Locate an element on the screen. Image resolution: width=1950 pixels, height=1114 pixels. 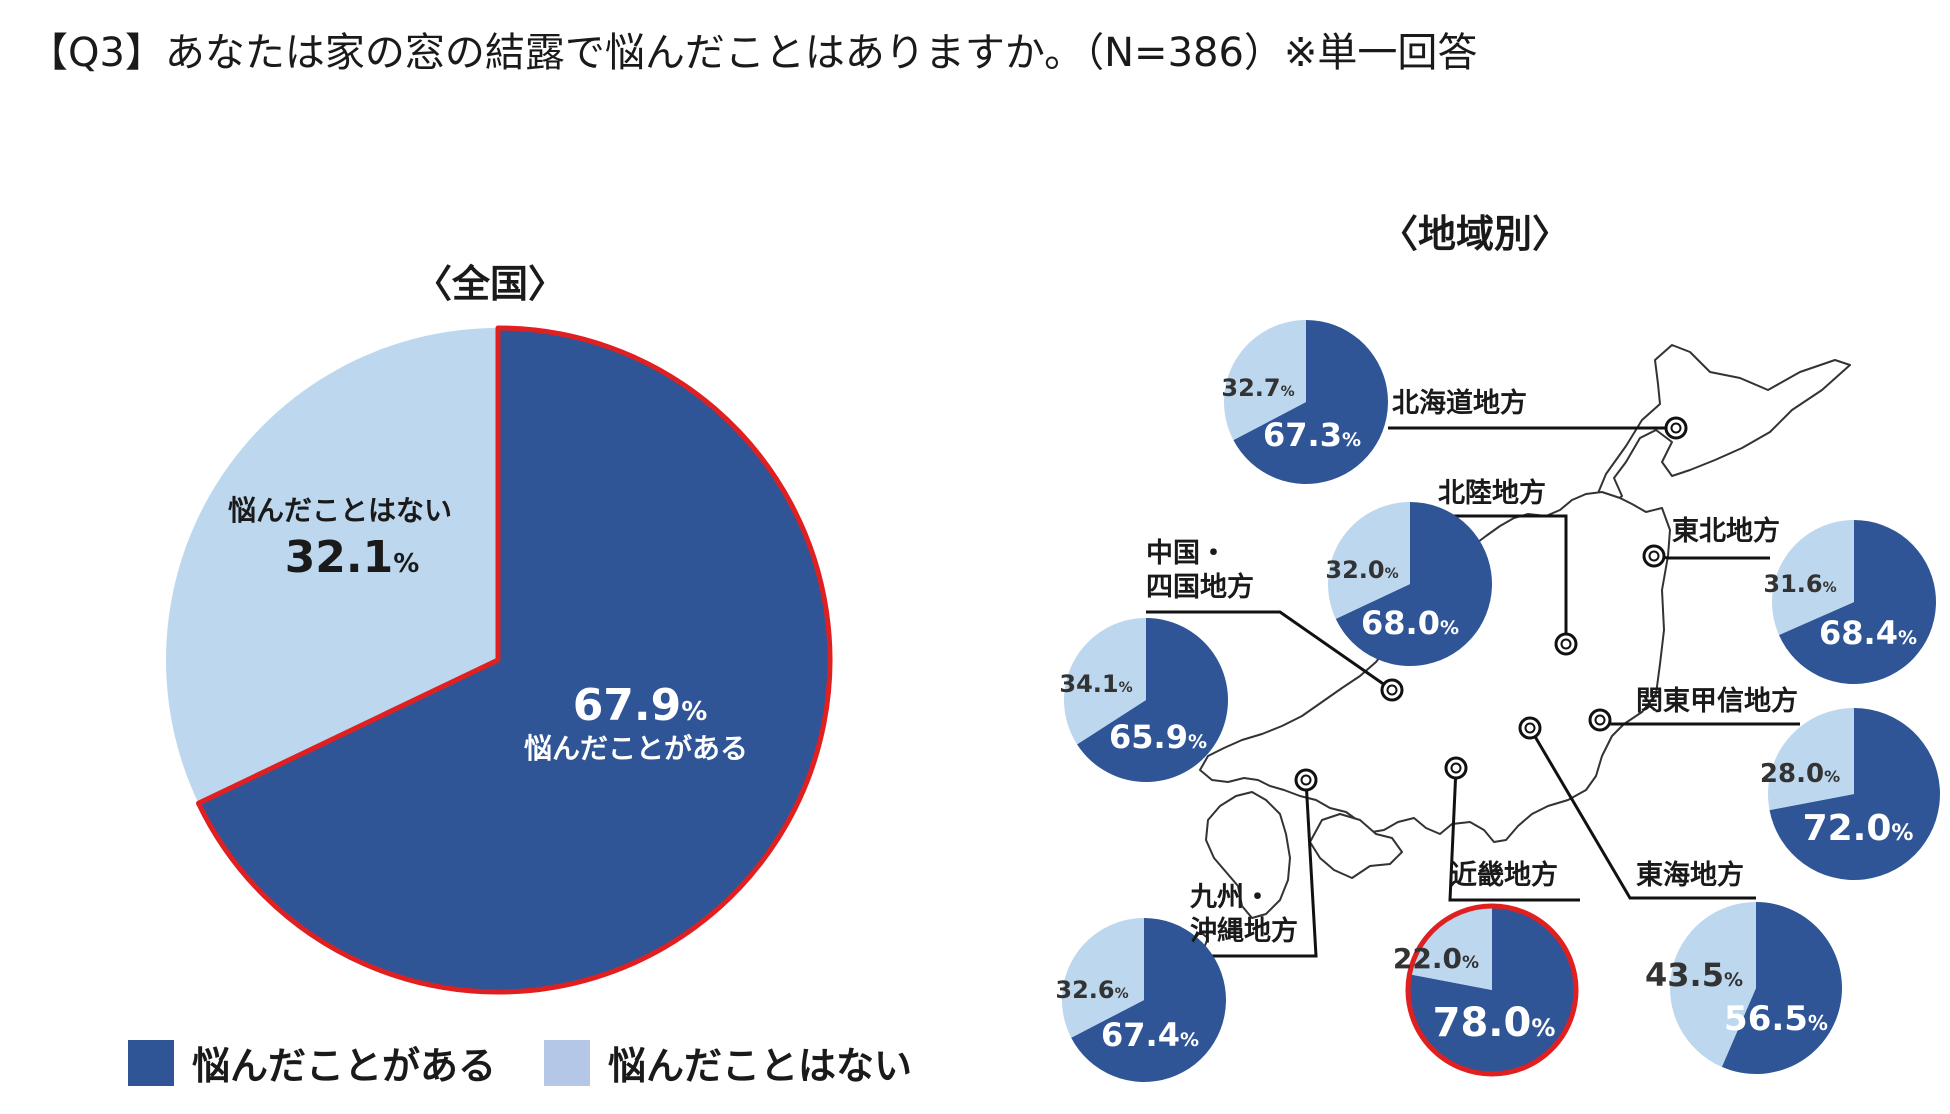
region-5-pie-outline is located at coordinates (1492, 990).